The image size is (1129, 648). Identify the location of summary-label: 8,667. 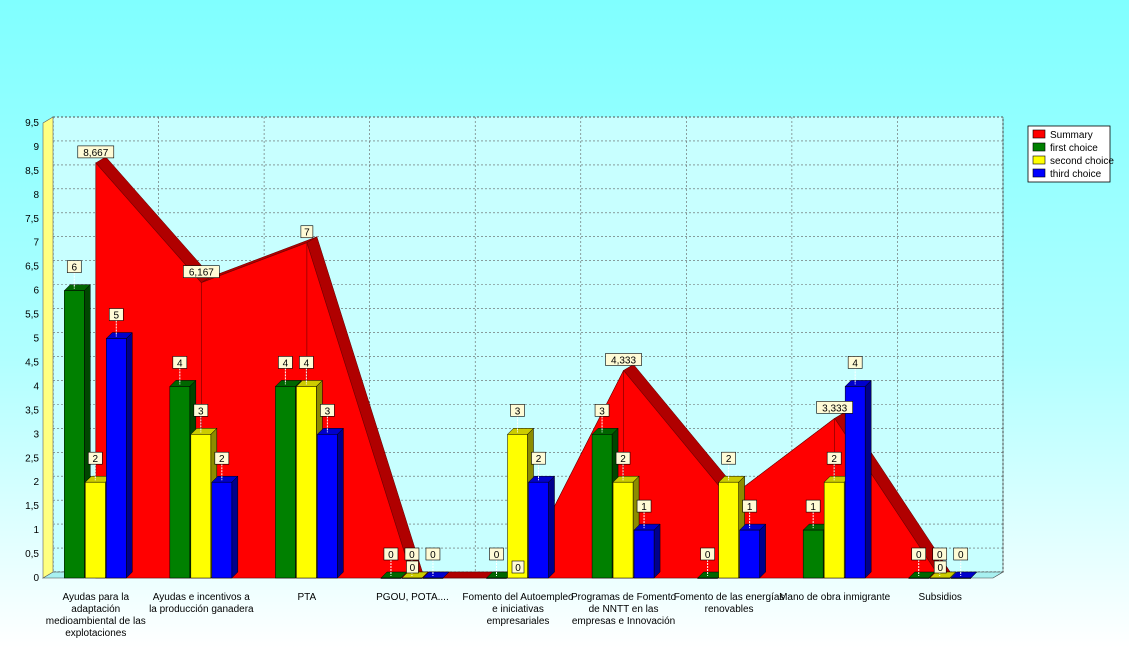
(95, 153).